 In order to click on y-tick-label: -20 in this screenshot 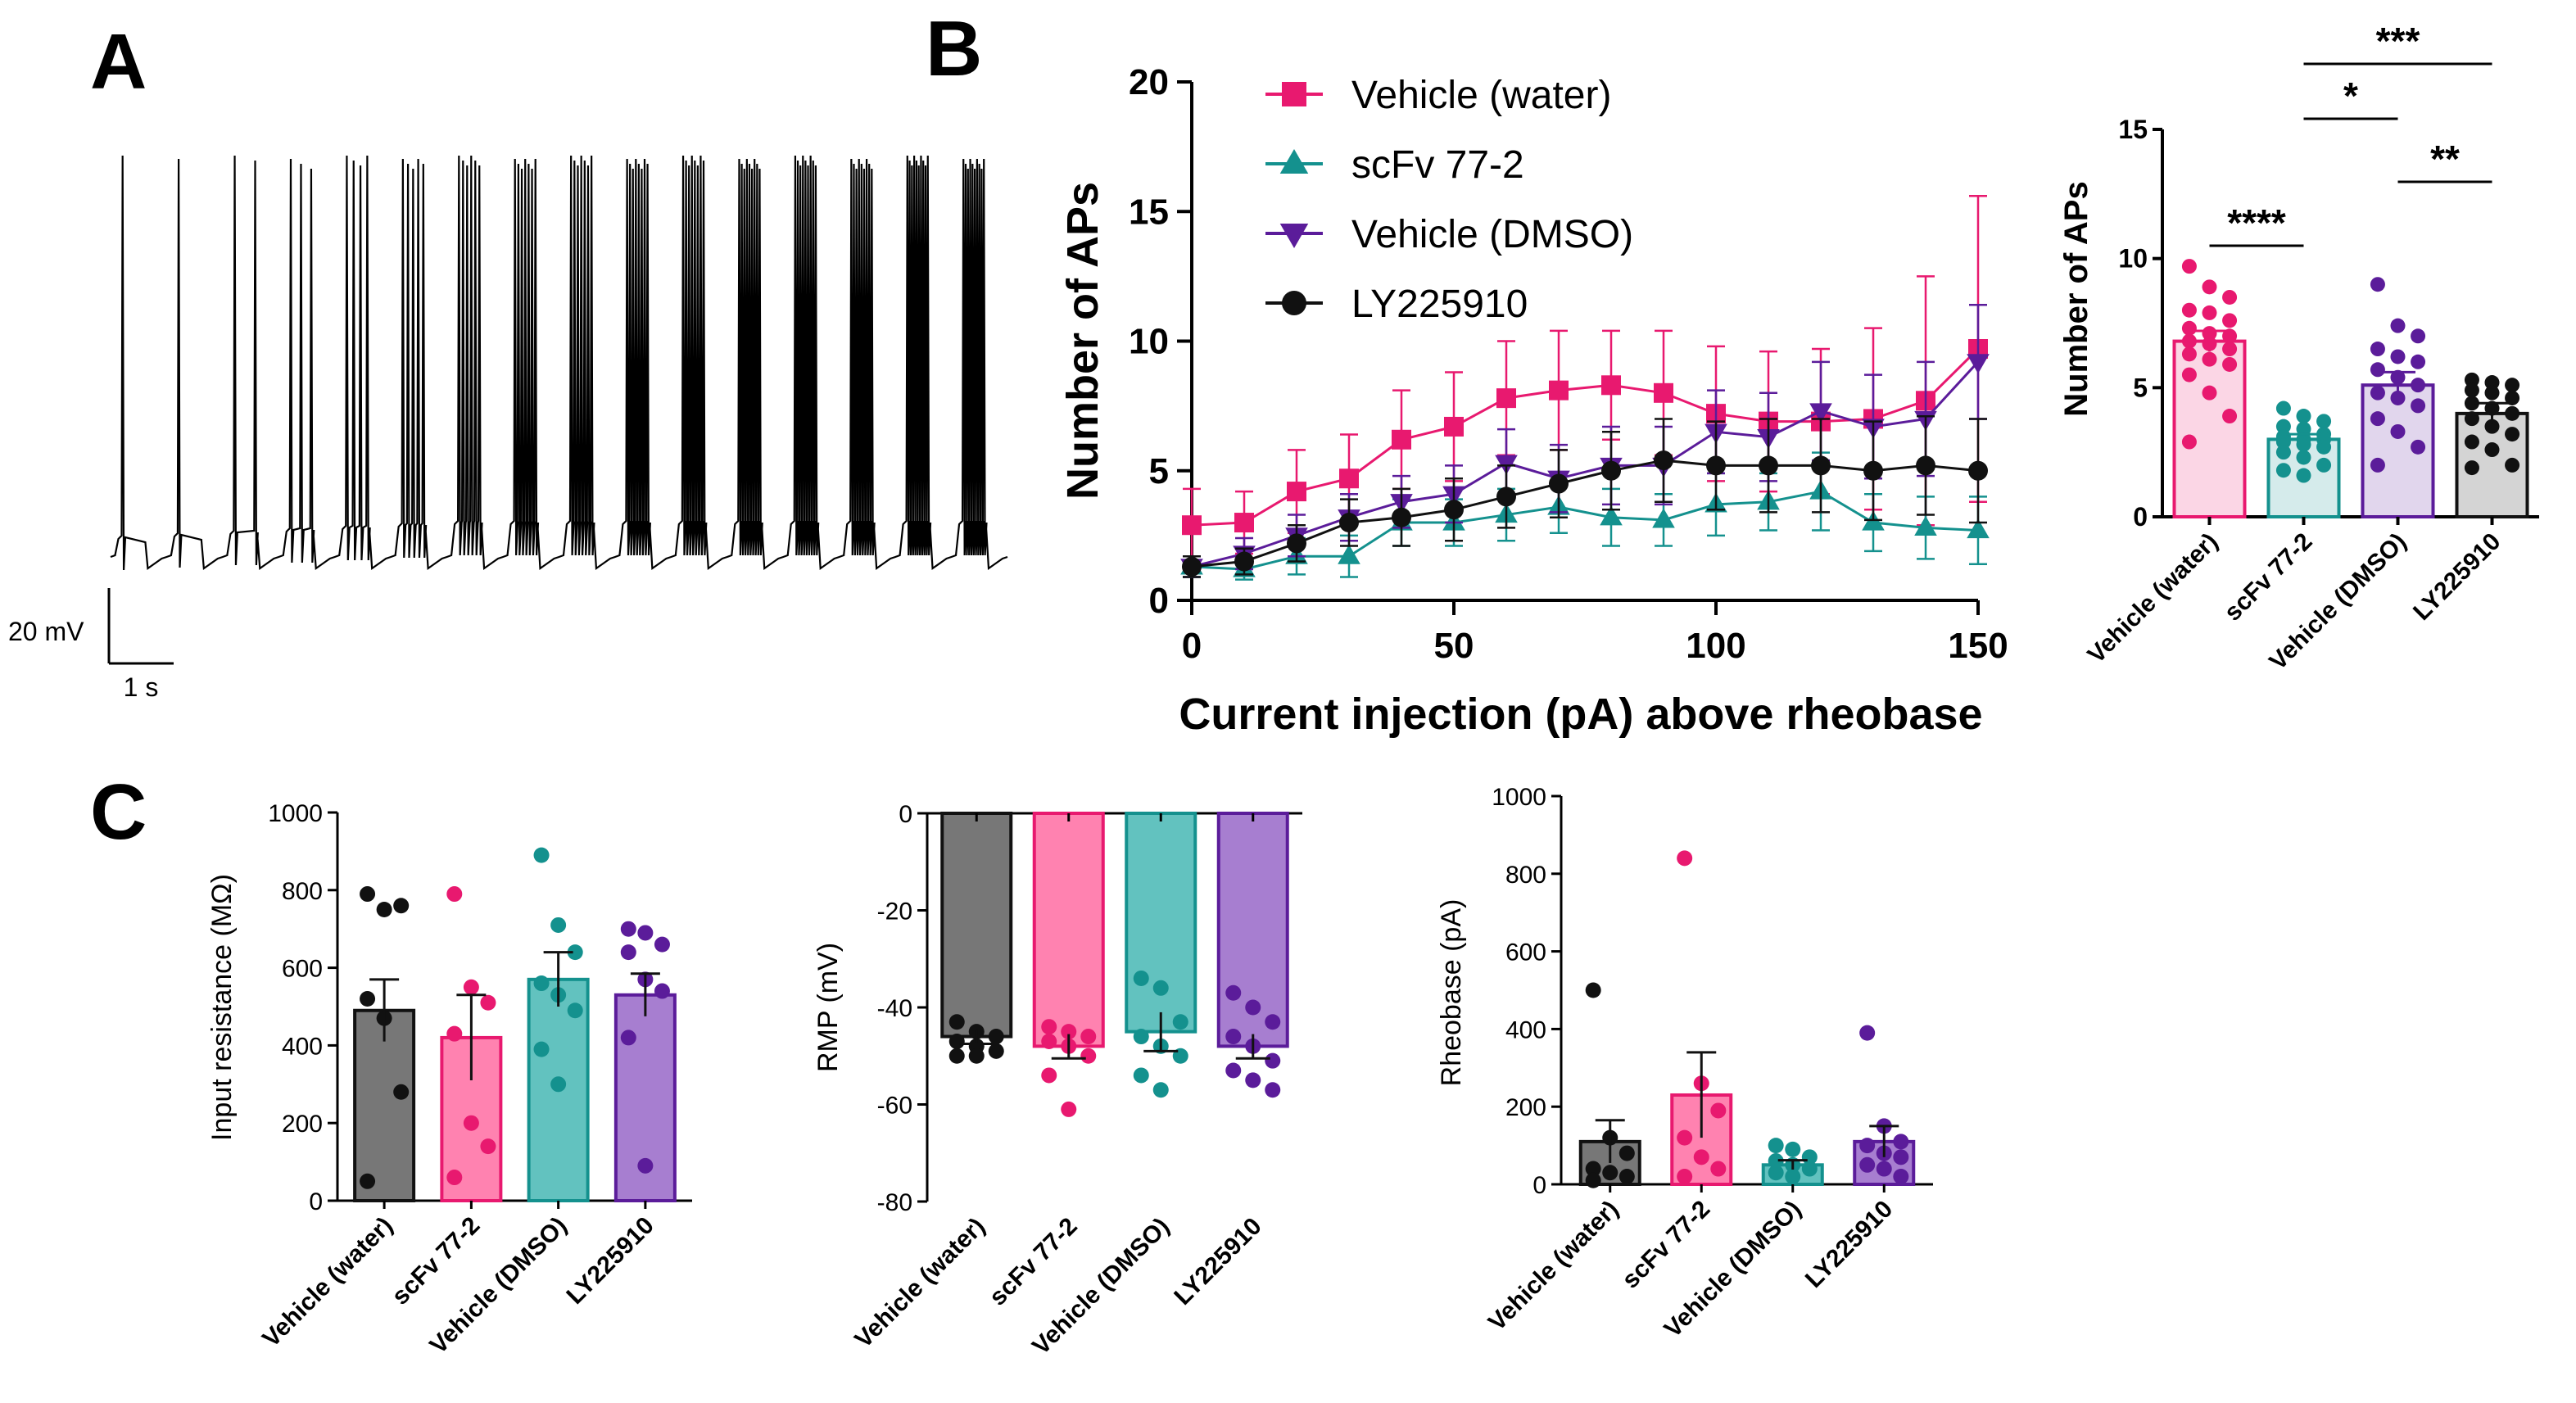, I will do `click(894, 912)`.